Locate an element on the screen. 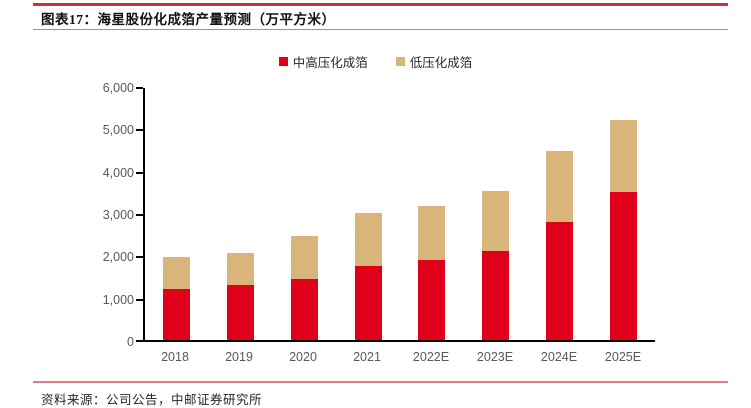 This screenshot has height=408, width=751. legend-item-1: 低压化成箔 is located at coordinates (434, 61).